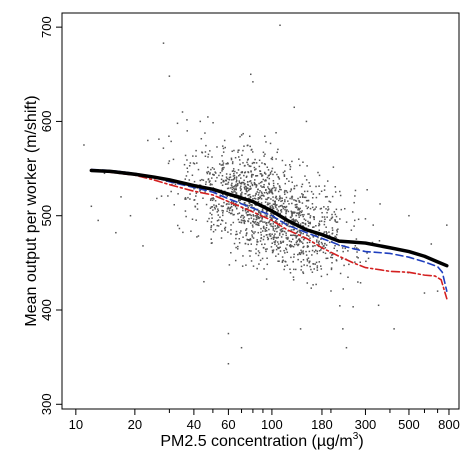  What do you see at coordinates (46, 310) in the screenshot?
I see `y-tick-label: 400` at bounding box center [46, 310].